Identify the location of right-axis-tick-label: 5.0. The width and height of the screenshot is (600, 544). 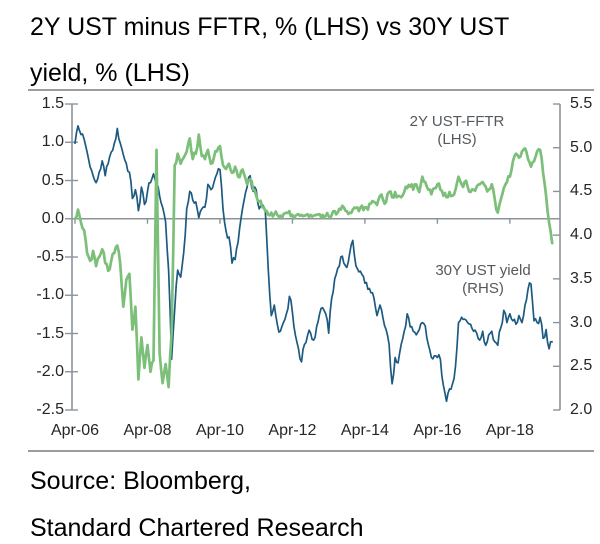
(581, 147).